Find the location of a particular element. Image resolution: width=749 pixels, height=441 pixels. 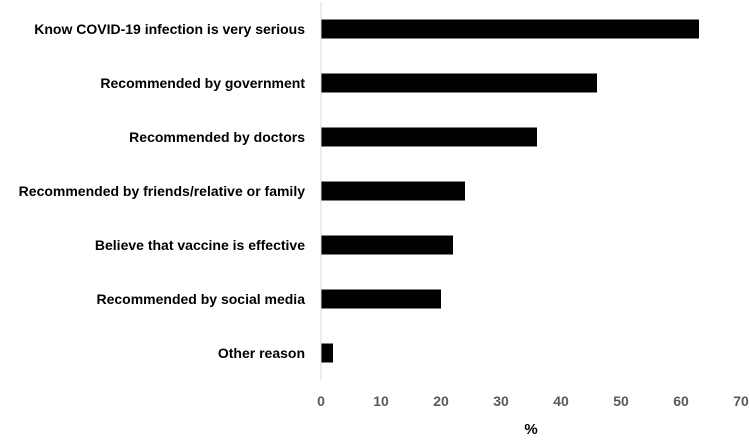

x-tick-label: 0 is located at coordinates (321, 401).